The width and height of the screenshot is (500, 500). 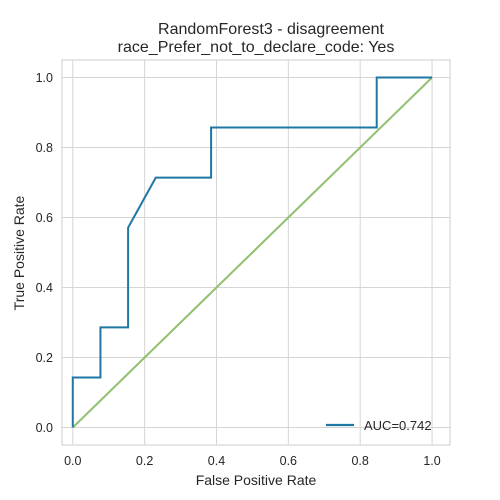 What do you see at coordinates (19, 252) in the screenshot?
I see `y-axis-label: True Positive Rate` at bounding box center [19, 252].